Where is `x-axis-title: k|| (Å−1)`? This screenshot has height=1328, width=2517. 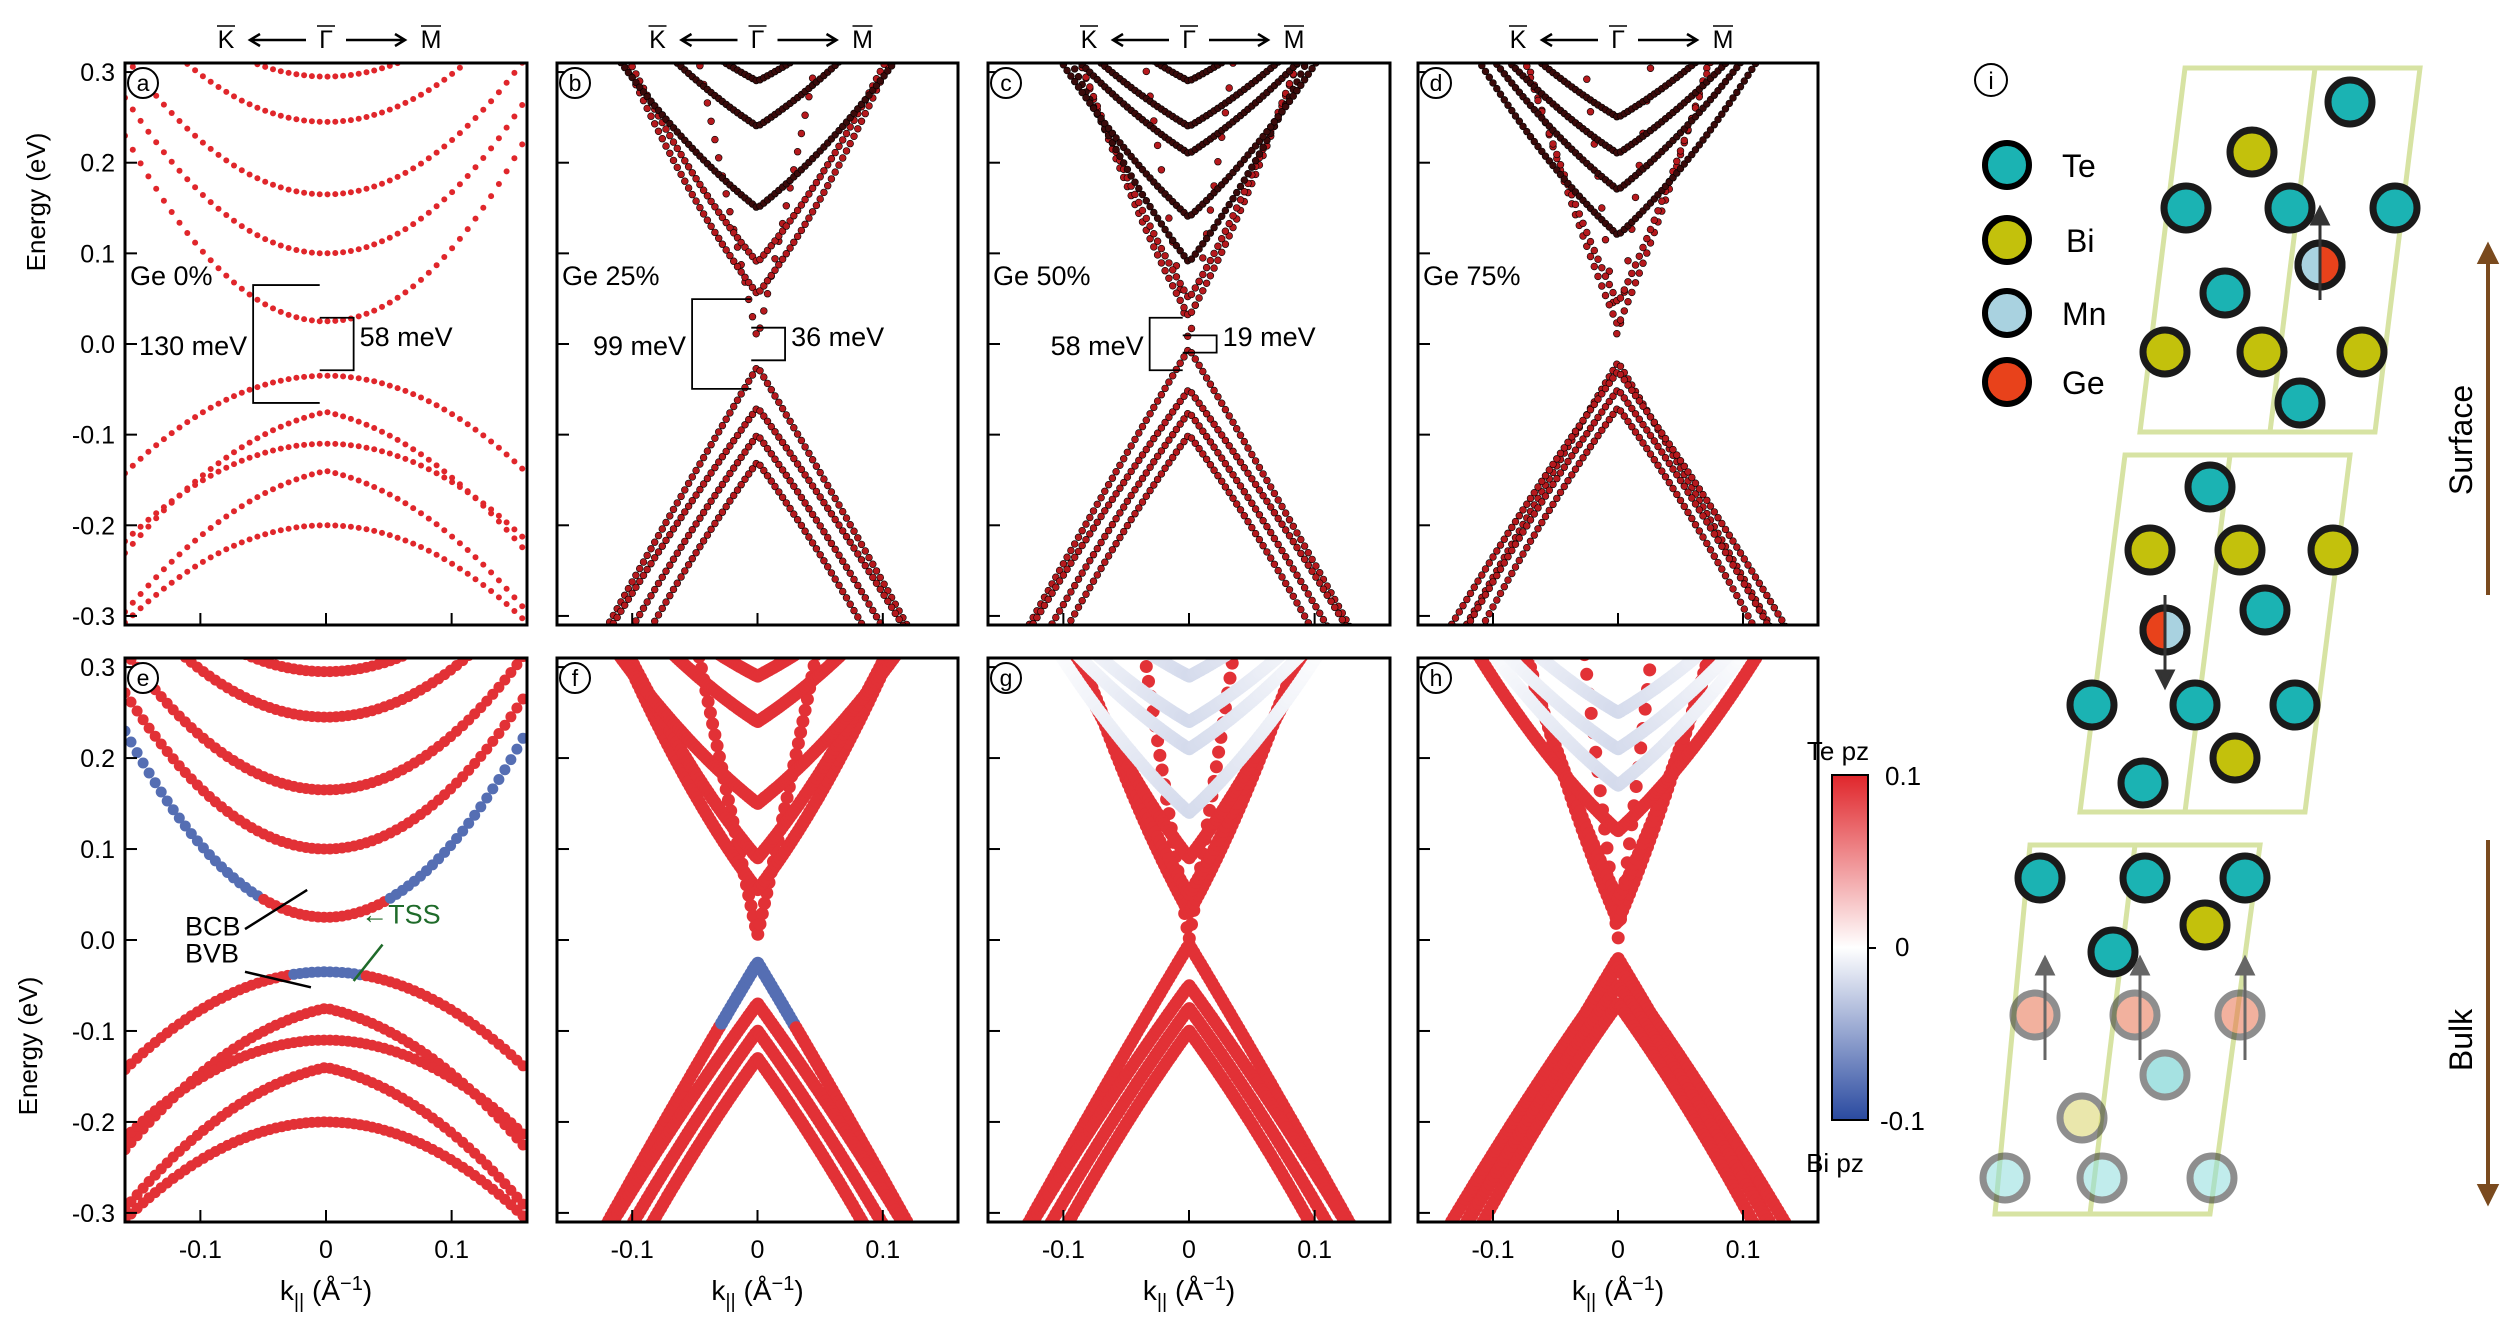 x-axis-title: k|| (Å−1) is located at coordinates (757, 1293).